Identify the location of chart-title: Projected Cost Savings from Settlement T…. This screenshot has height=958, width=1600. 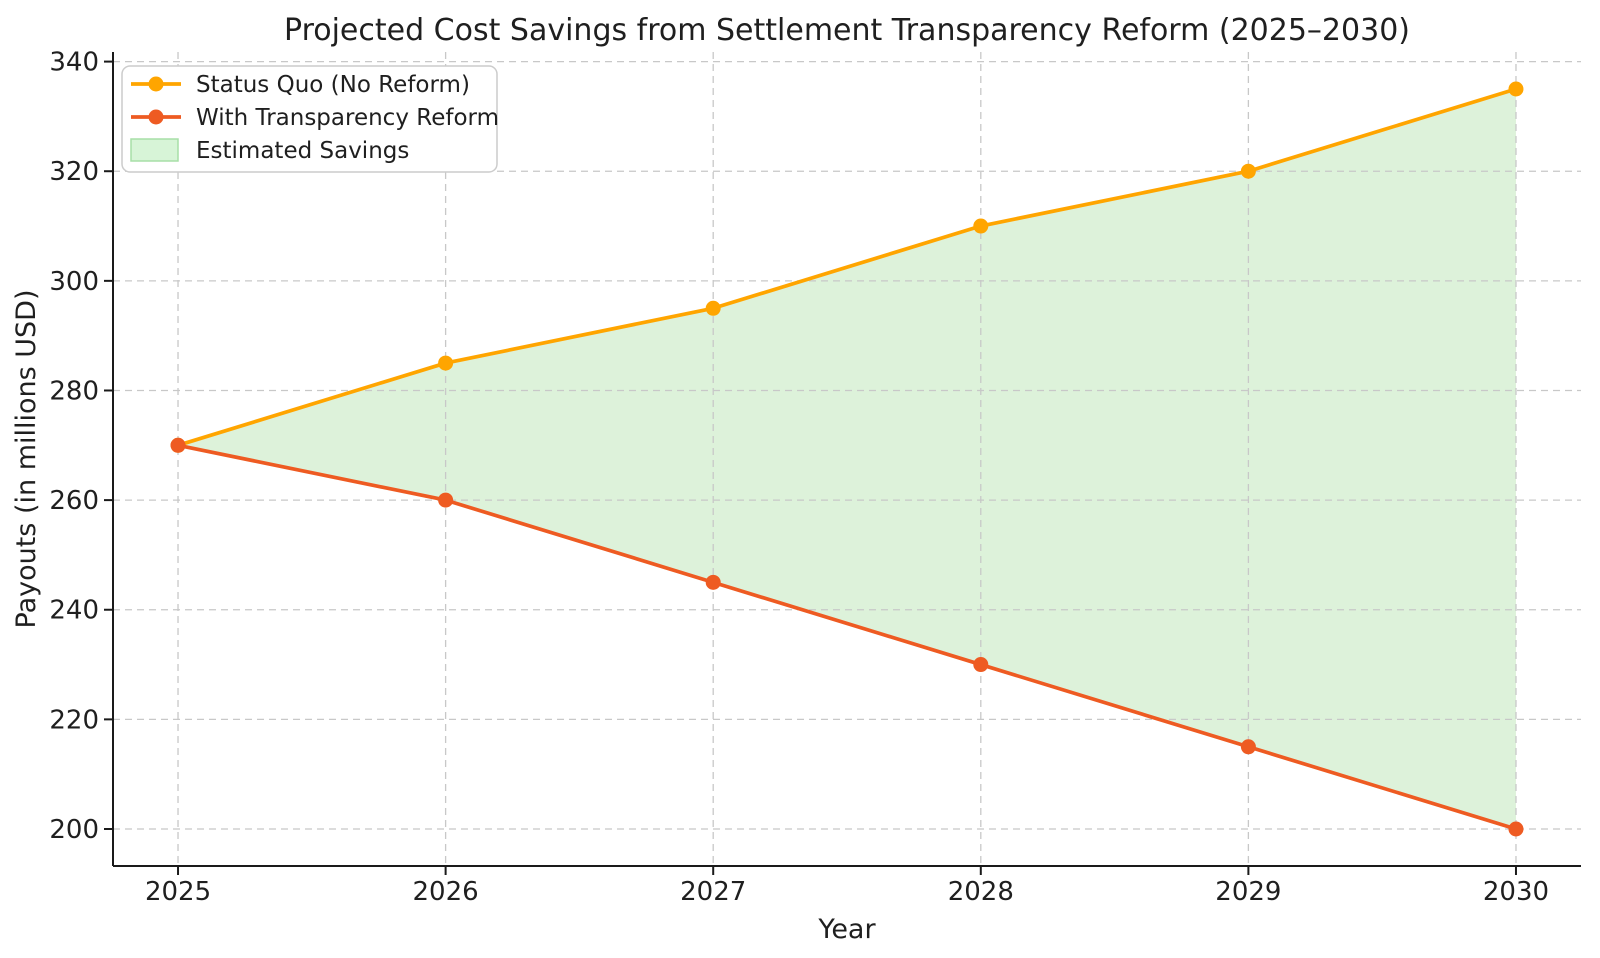
(847, 30).